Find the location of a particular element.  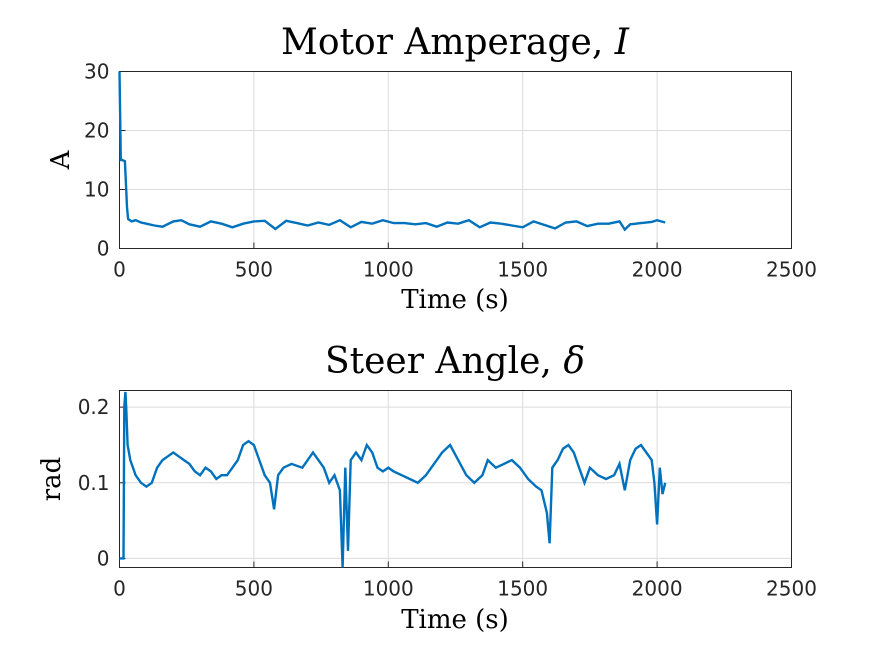

y-axis-label: A is located at coordinates (61, 159).